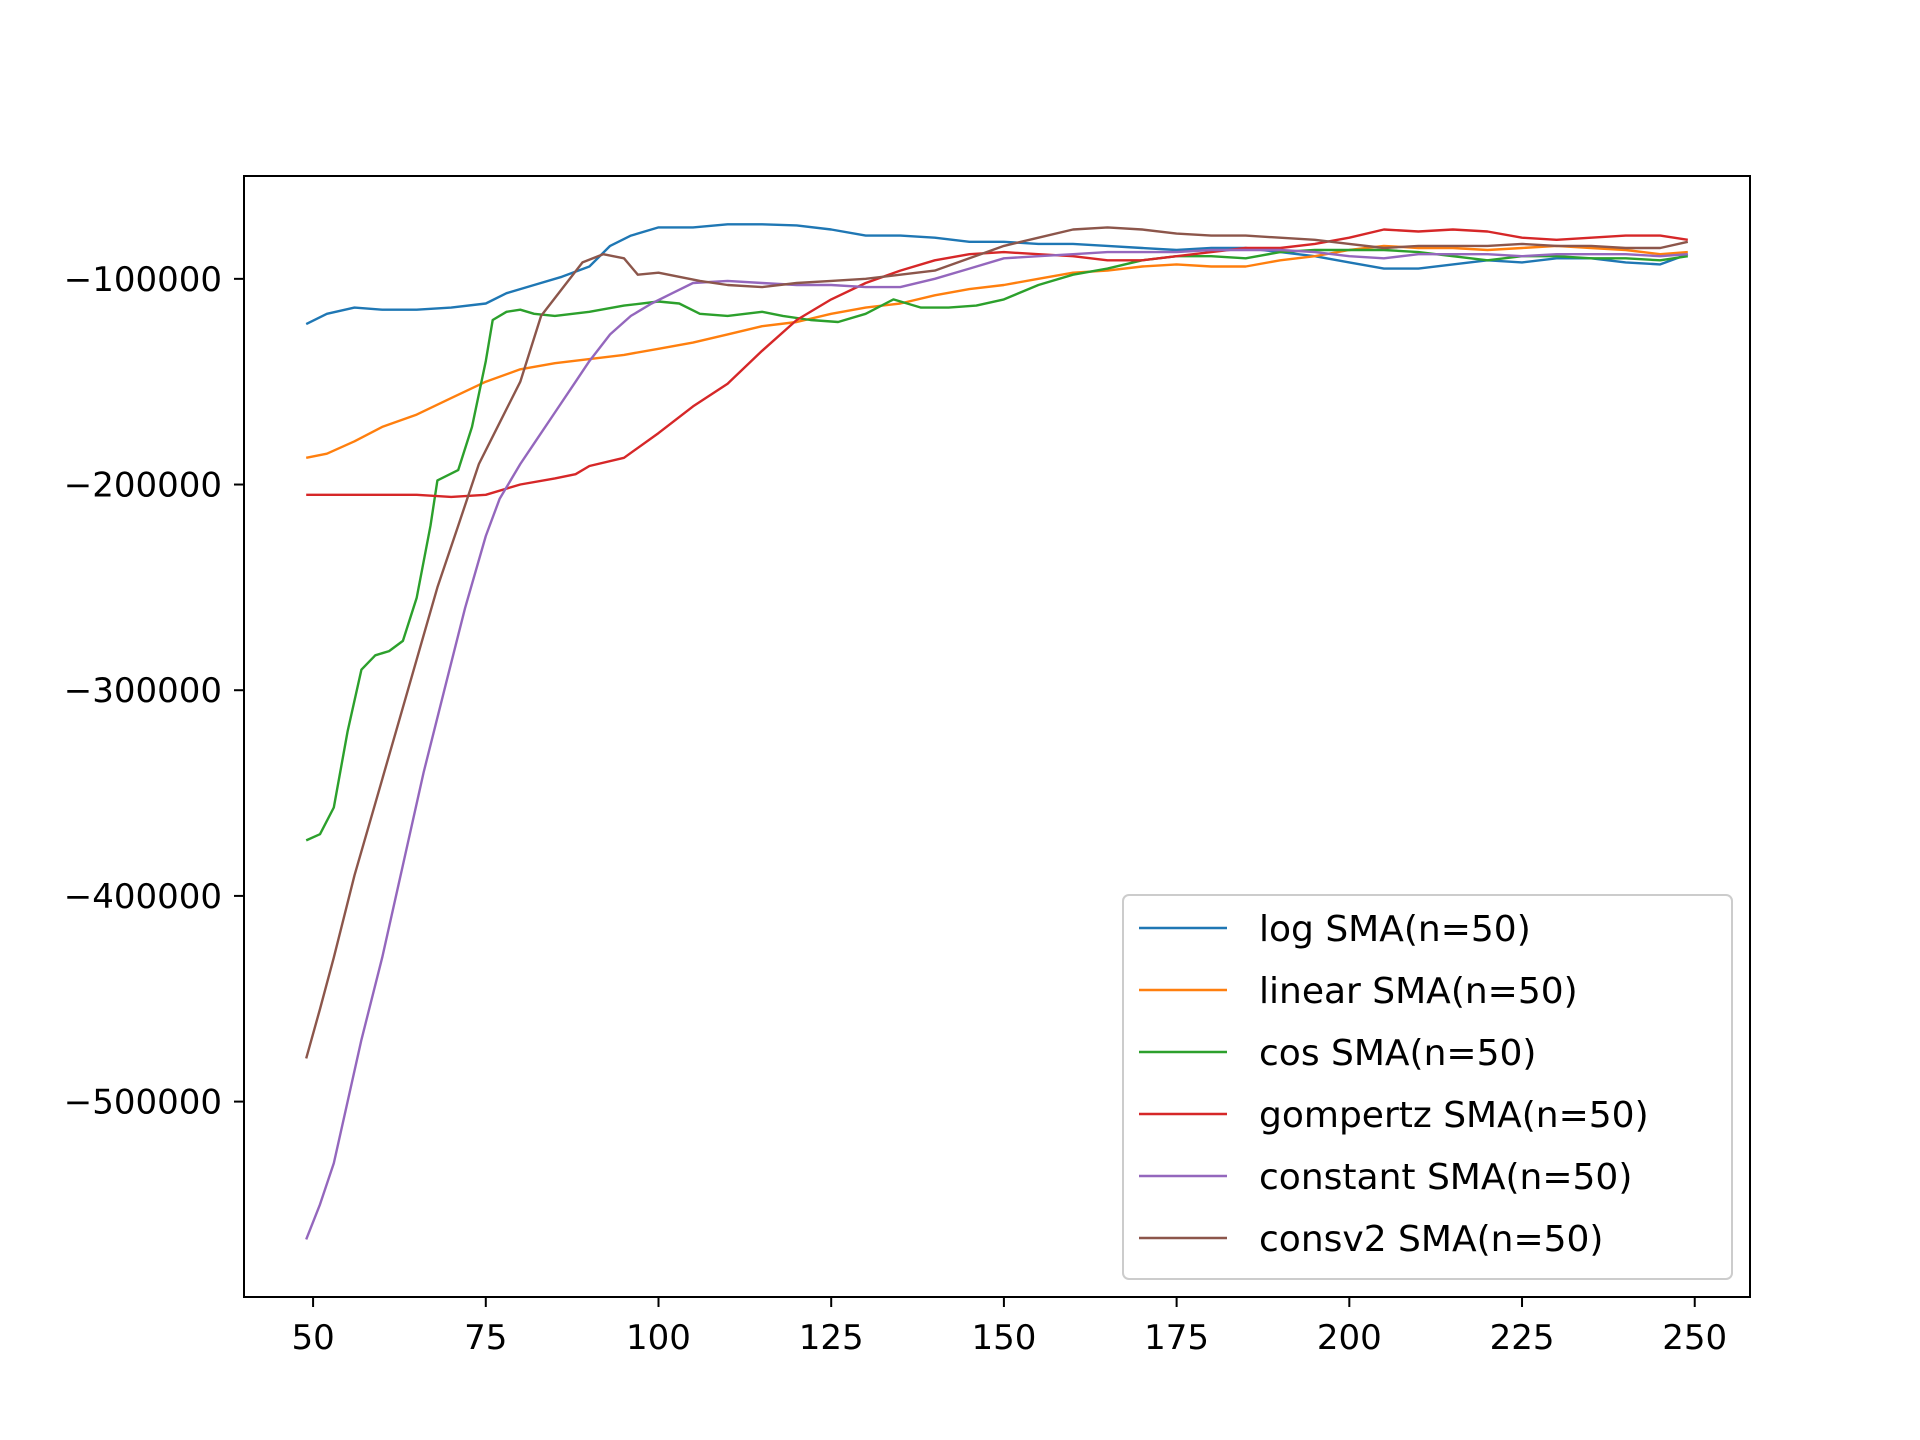 The height and width of the screenshot is (1440, 1920). I want to click on y-tick-label: −100000, so click(143, 280).